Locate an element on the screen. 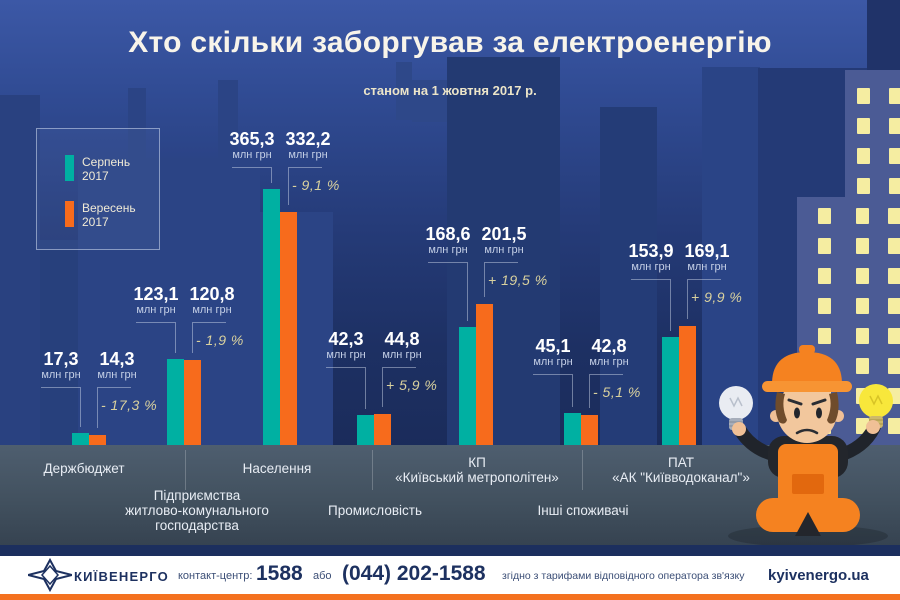 Image resolution: width=900 pixels, height=600 pixels. value-label-september: 14,3 млн грн is located at coordinates (117, 366).